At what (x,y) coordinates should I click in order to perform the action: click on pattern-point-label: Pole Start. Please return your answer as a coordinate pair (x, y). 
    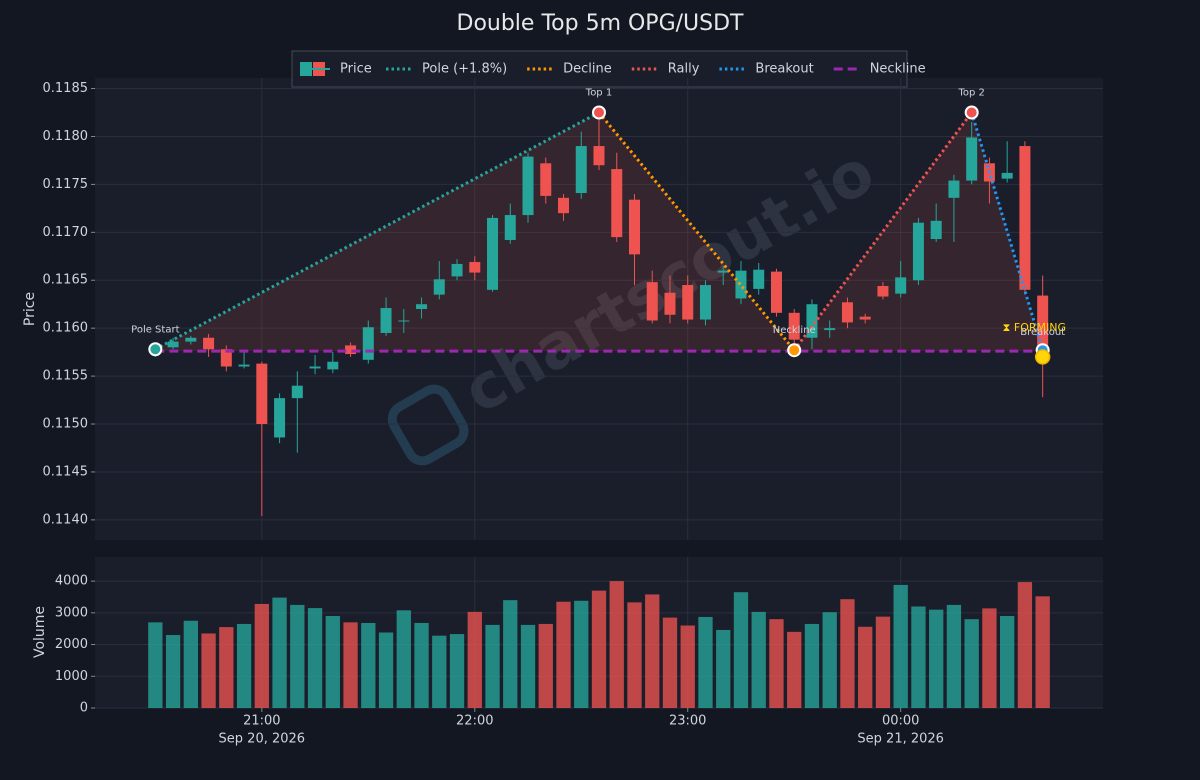
    Looking at the image, I should click on (155, 329).